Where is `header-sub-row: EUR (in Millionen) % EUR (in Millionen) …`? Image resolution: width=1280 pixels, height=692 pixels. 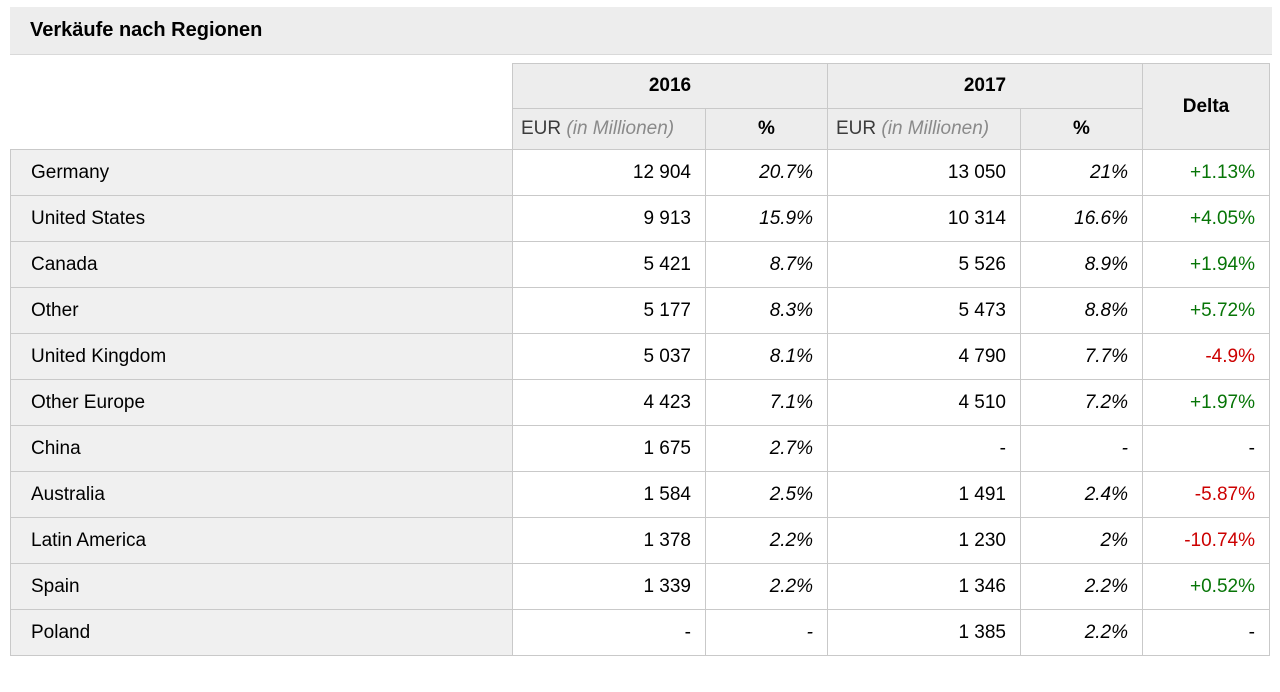
header-sub-row: EUR (in Millionen) % EUR (in Millionen) … is located at coordinates (640, 129).